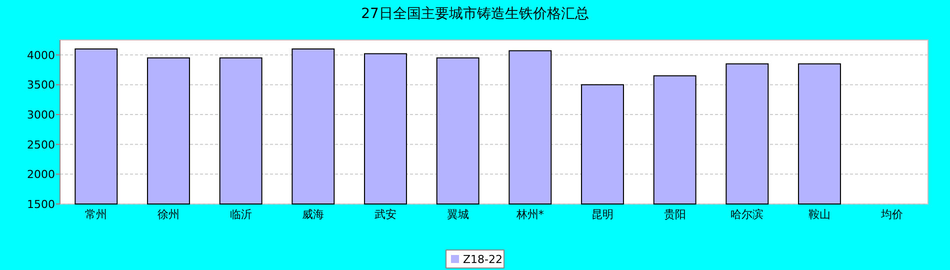 The image size is (950, 270). Describe the element at coordinates (475, 14) in the screenshot. I see `chart-title: 27日全国主要城市铸造生铁价格汇总` at that location.